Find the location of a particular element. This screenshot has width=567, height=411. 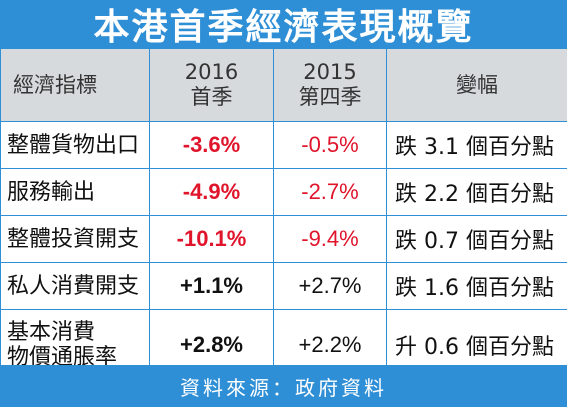

q1-2016-value: -10.1% is located at coordinates (211, 239).